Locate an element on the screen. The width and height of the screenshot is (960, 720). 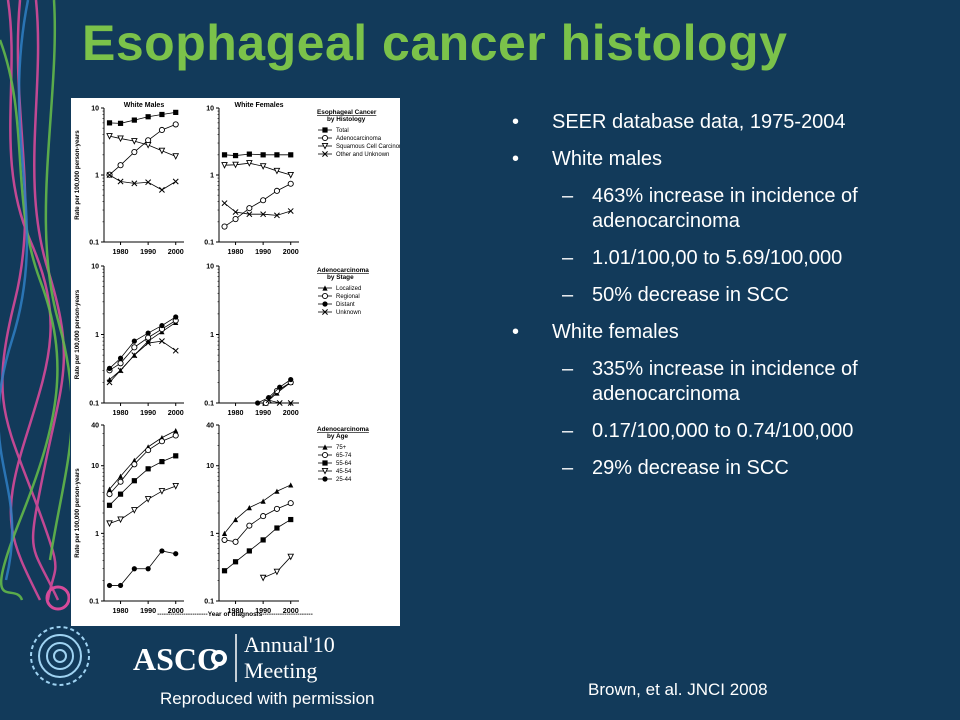
bullet-text: 0.17/100,000 to 0.74/100,000 is located at coordinates (723, 431).